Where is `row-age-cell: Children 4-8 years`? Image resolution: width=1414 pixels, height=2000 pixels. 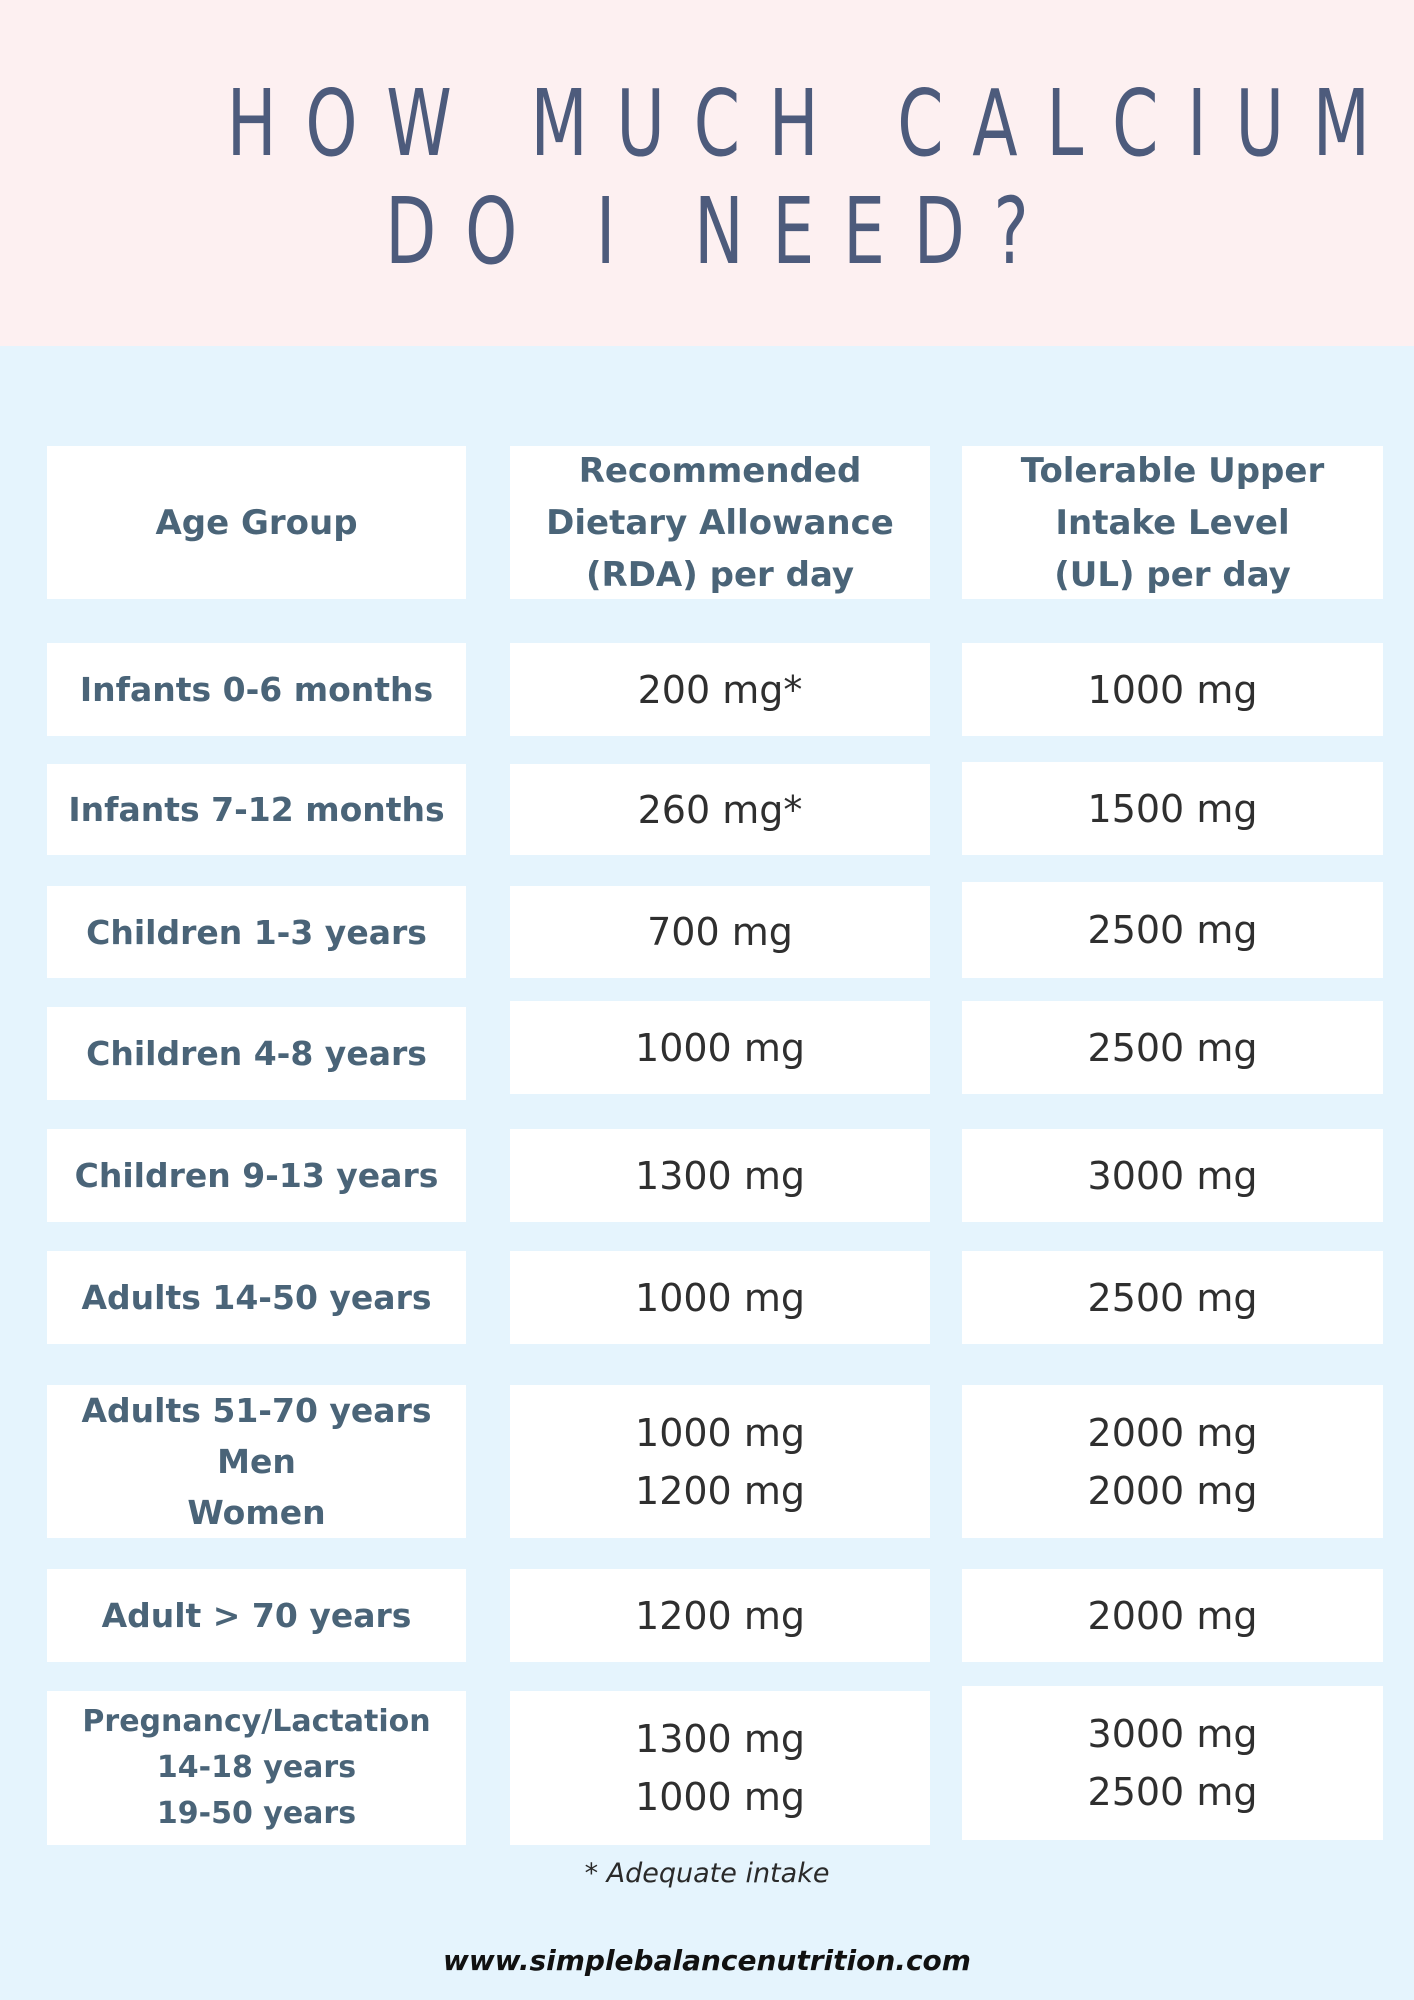
row-age-cell: Children 4-8 years is located at coordinates (256, 1053).